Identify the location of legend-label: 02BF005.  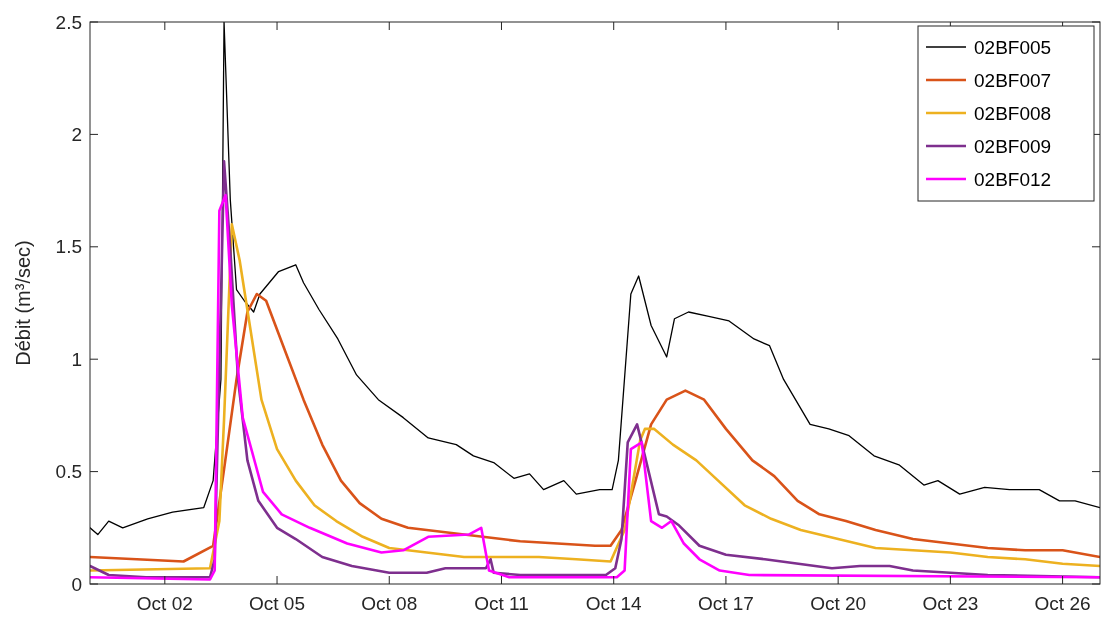
(1013, 47).